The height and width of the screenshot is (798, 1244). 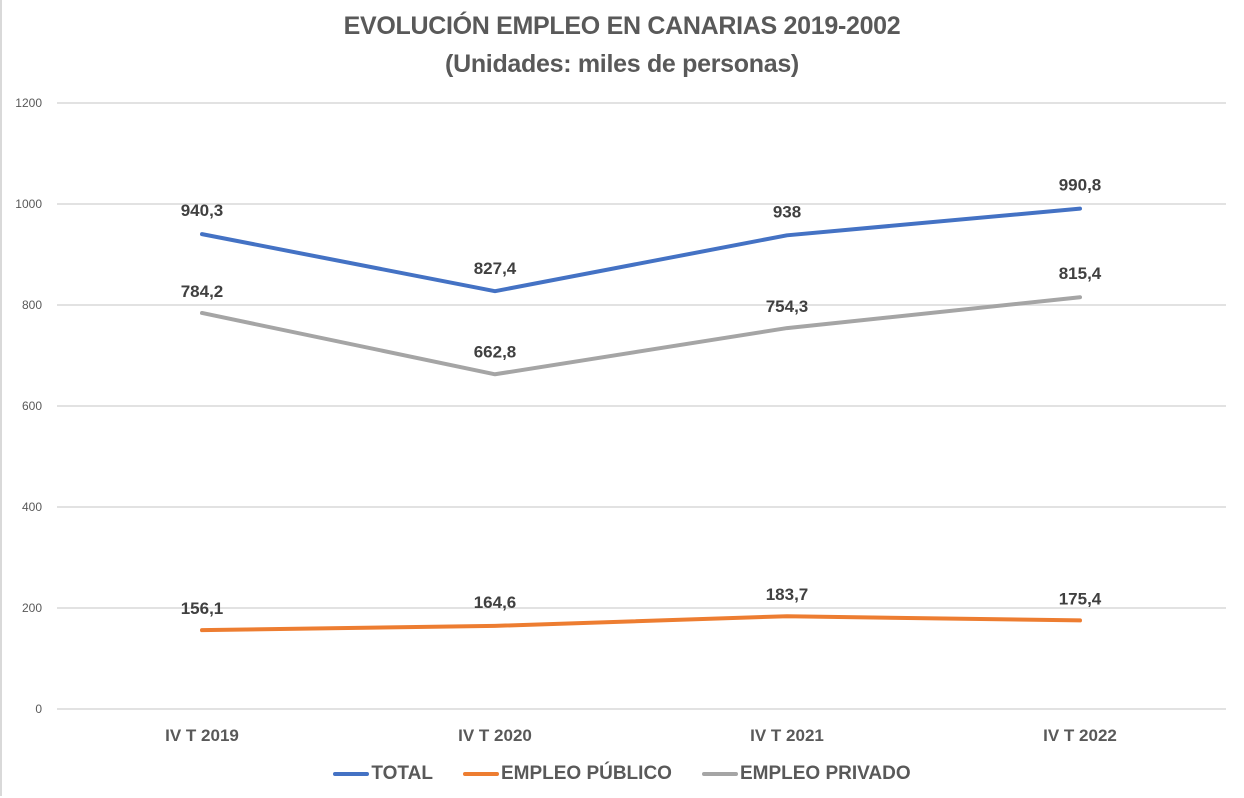 What do you see at coordinates (787, 735) in the screenshot?
I see `x-tick-label: IV T 2021` at bounding box center [787, 735].